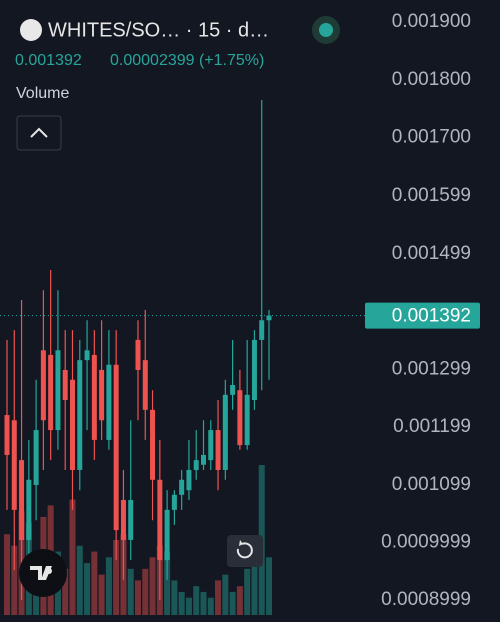 This screenshot has width=500, height=622. I want to click on y-tick-label: 0.001700, so click(431, 137).